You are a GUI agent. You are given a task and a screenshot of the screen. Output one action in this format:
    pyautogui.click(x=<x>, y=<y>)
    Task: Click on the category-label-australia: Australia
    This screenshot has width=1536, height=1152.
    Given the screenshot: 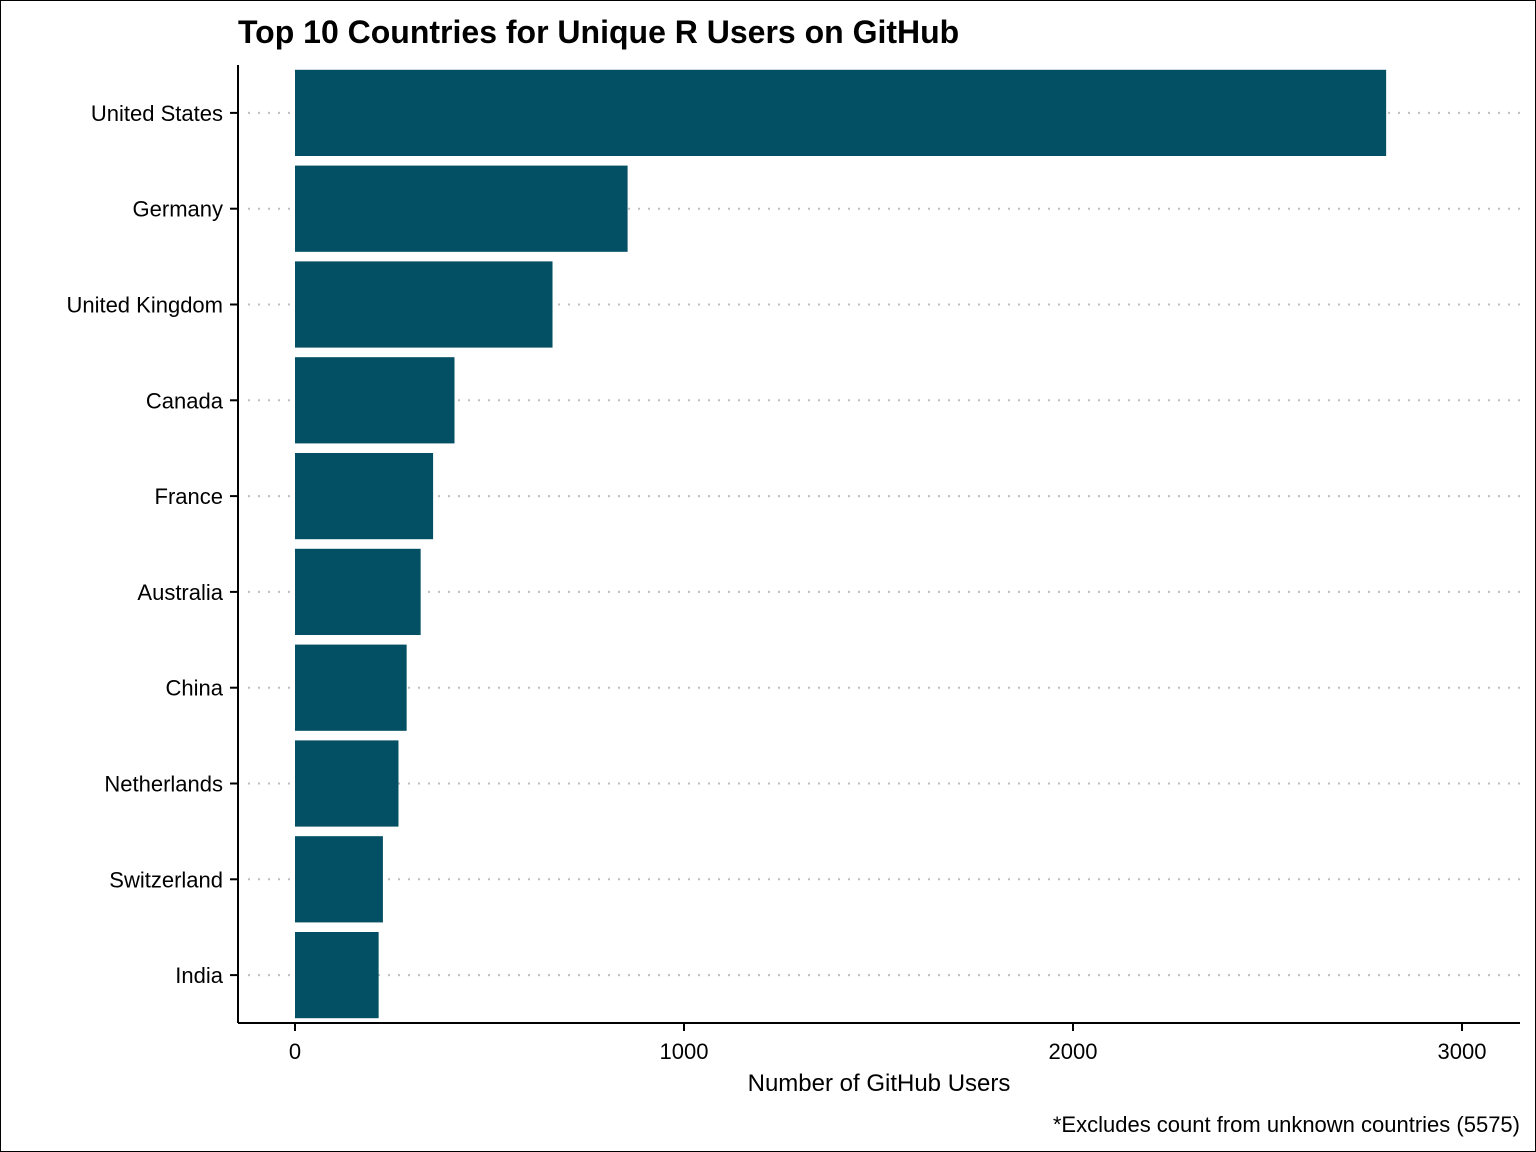 What is the action you would take?
    pyautogui.click(x=180, y=592)
    